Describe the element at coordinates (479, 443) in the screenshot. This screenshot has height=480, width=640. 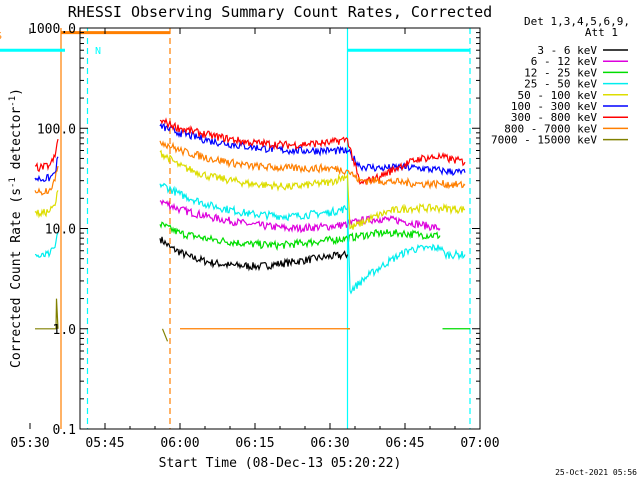
I see `x-tick-label-6: 07:00` at that location.